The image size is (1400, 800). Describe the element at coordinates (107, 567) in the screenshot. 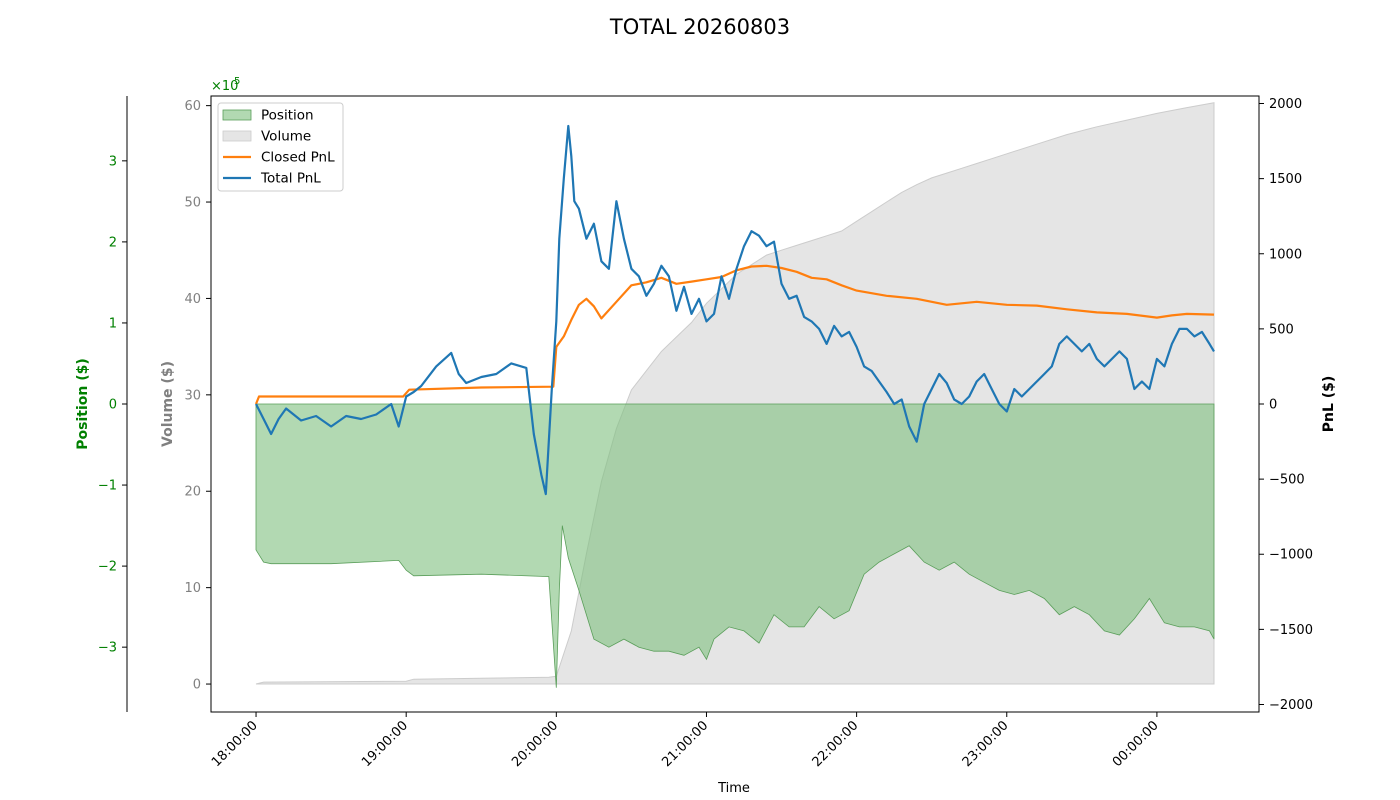

I see `position-tick-label: −2` at that location.